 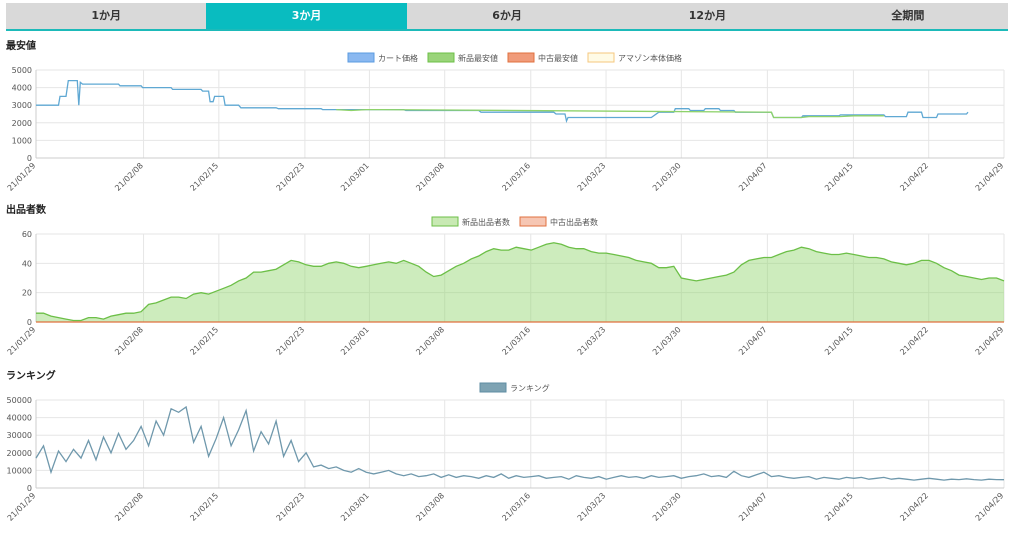 What do you see at coordinates (574, 222) in the screenshot?
I see `legend-label: 中古出品者数` at bounding box center [574, 222].